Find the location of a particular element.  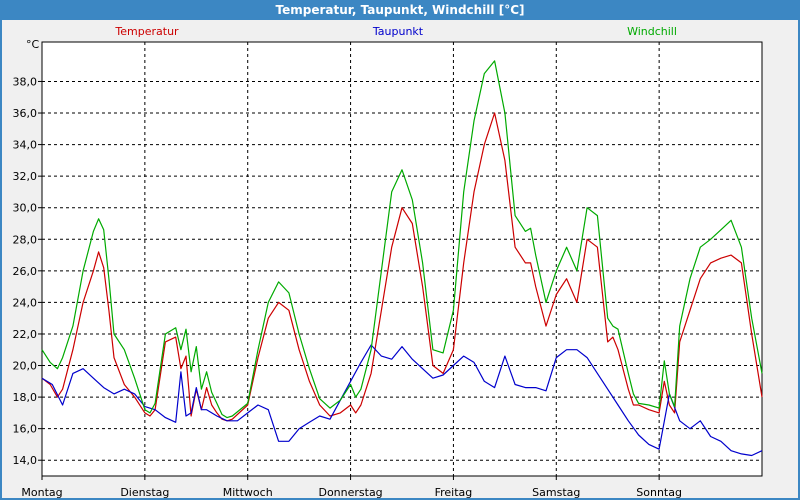

x-tick-day-label: Montag is located at coordinates (41, 492).